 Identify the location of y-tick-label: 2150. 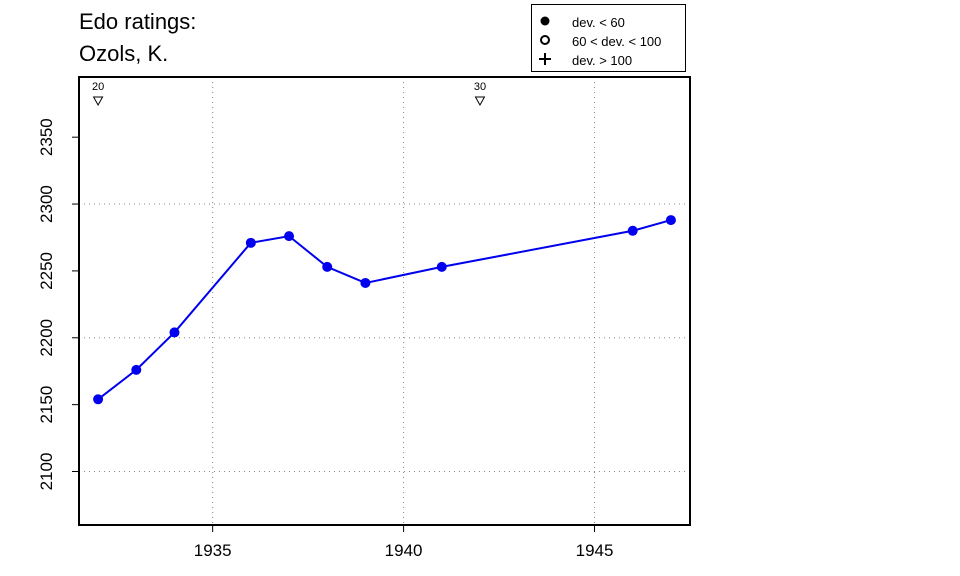
(46, 405).